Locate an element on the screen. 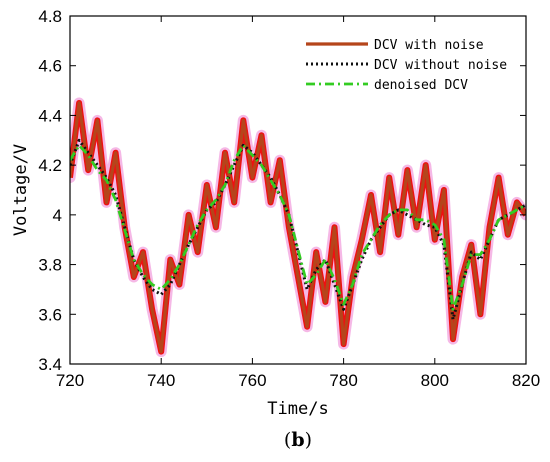  y-tick-label: 3.8 is located at coordinates (50, 265).